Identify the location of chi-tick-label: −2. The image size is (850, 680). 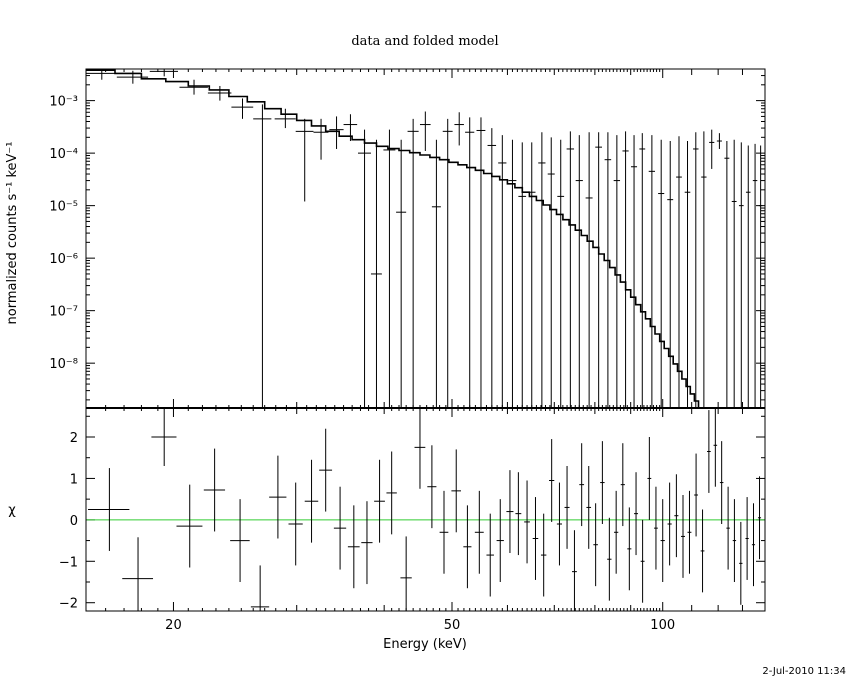
(68, 604).